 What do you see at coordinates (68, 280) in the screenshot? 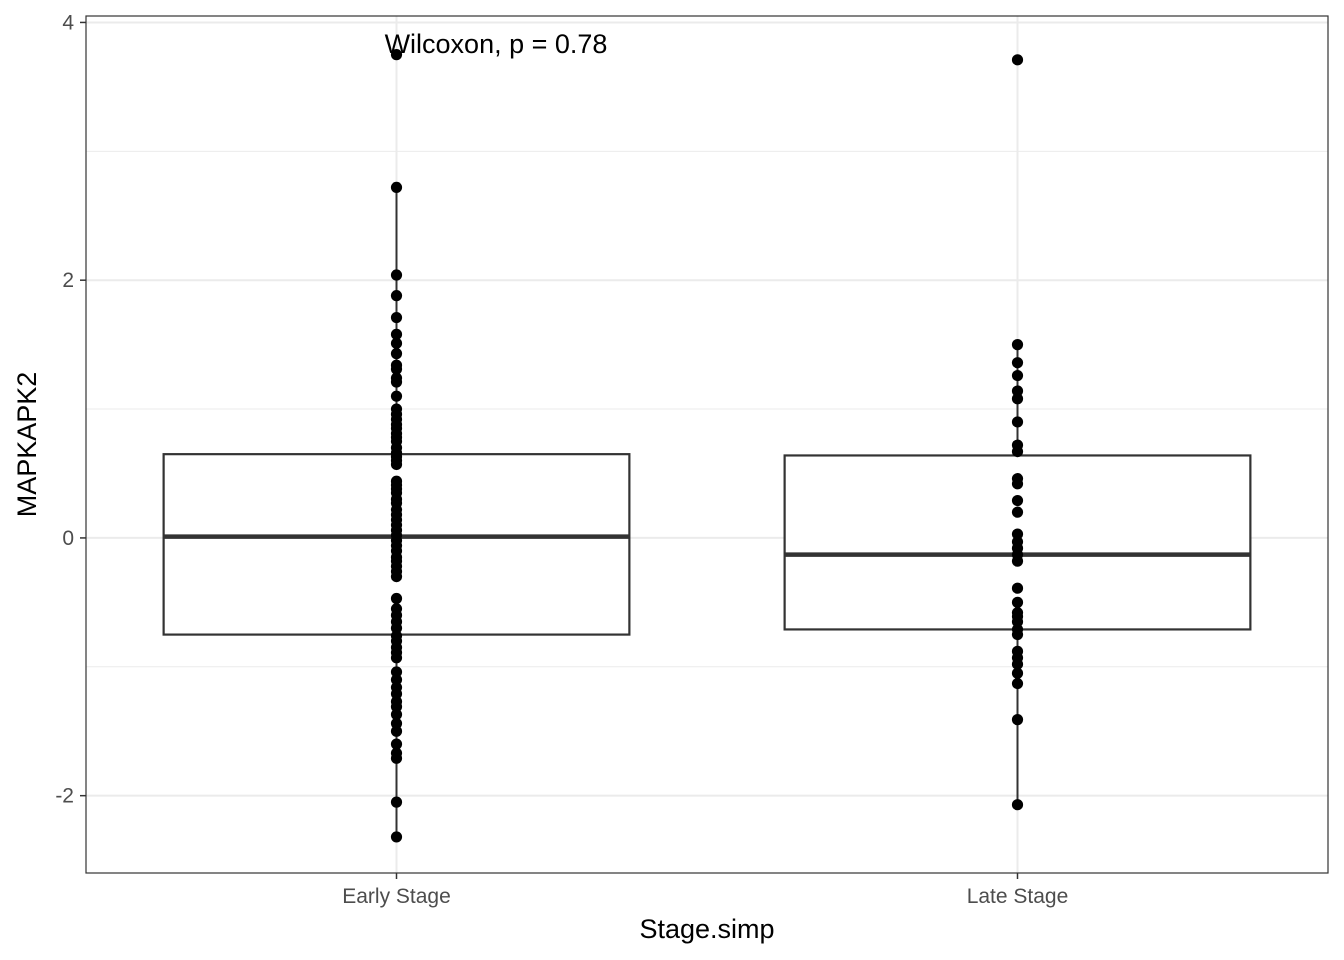
I see `y-tick-label: 2` at bounding box center [68, 280].